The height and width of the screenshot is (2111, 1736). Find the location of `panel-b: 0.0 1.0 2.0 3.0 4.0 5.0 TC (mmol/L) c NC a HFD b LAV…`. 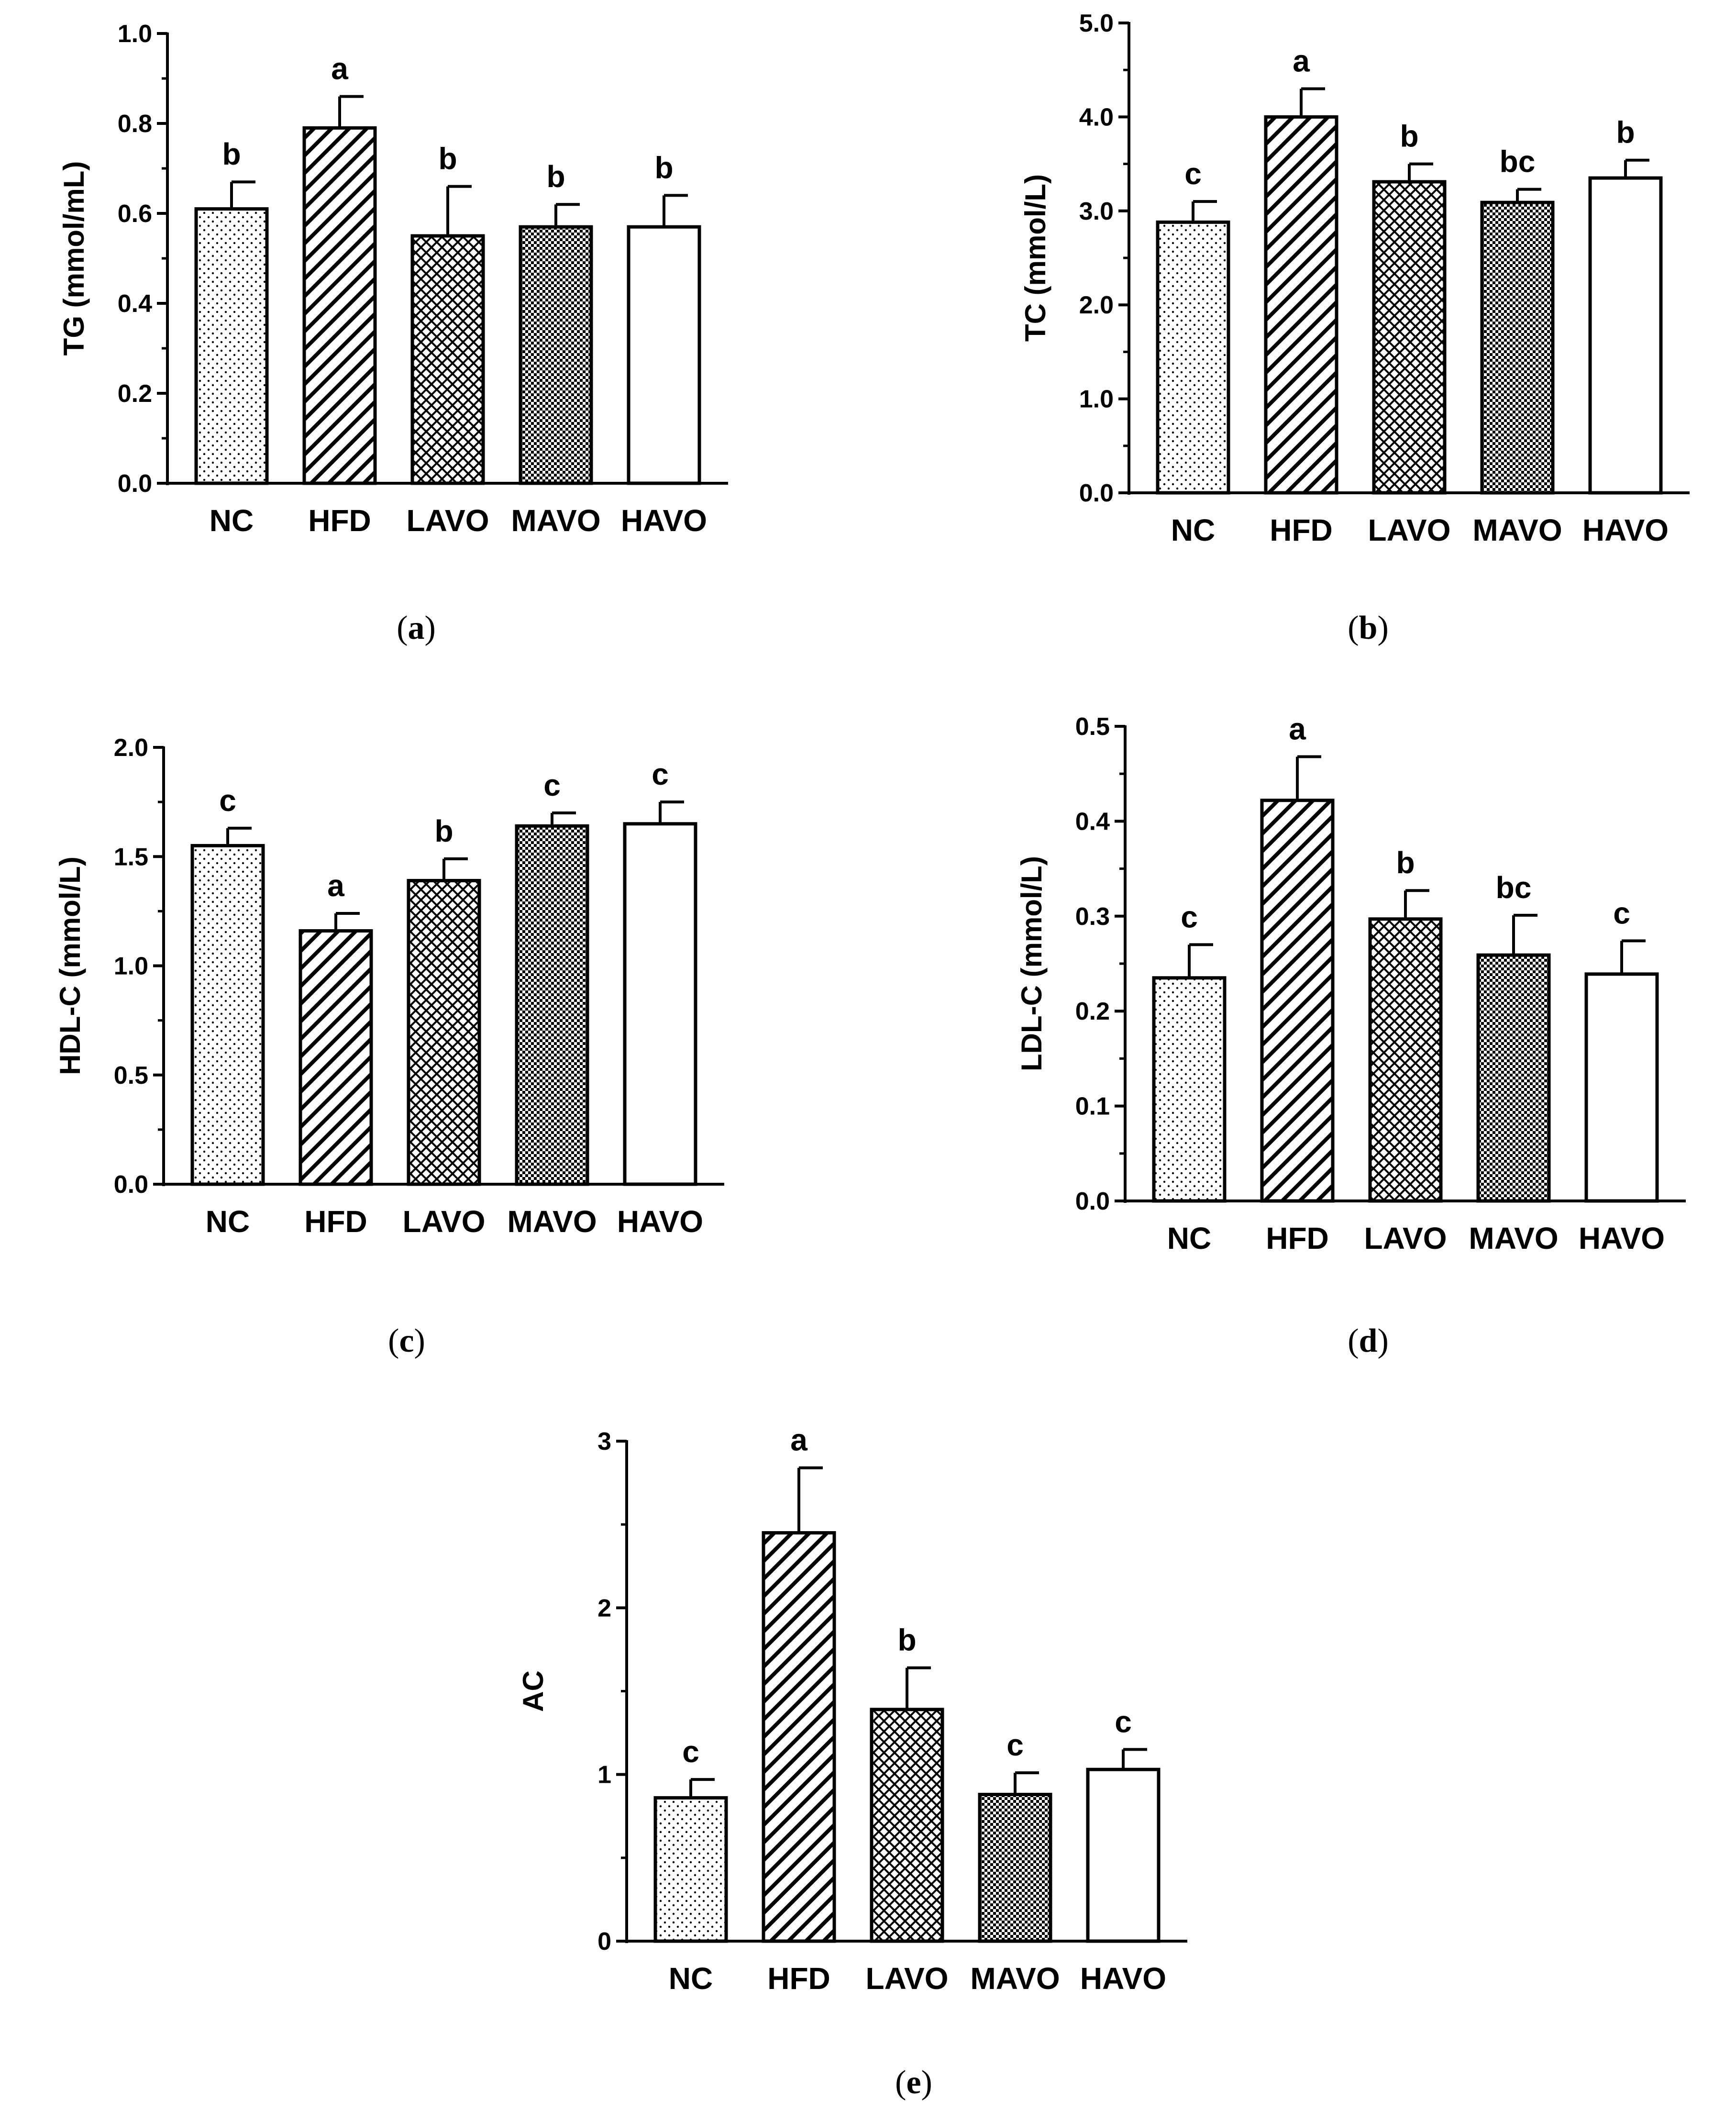

panel-b: 0.0 1.0 2.0 3.0 4.0 5.0 TC (mmol/L) c NC a HFD b LAV… is located at coordinates (1354, 278).